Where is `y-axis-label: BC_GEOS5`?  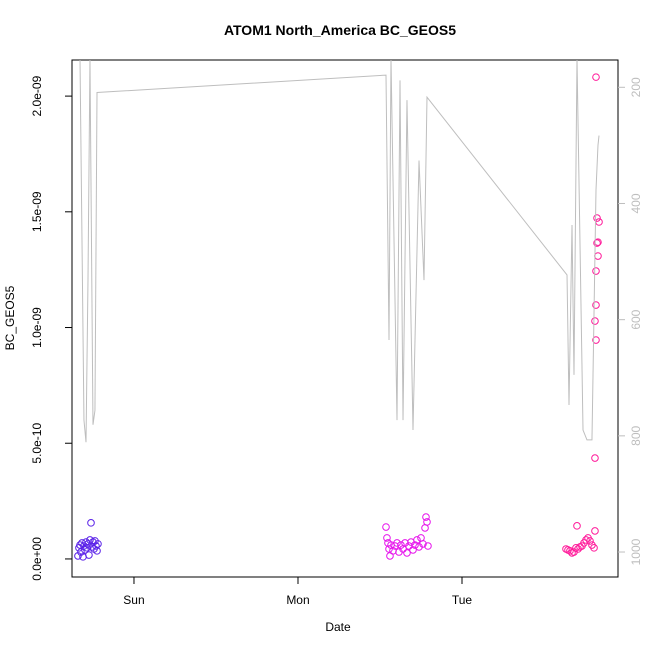 y-axis-label: BC_GEOS5 is located at coordinates (10, 317).